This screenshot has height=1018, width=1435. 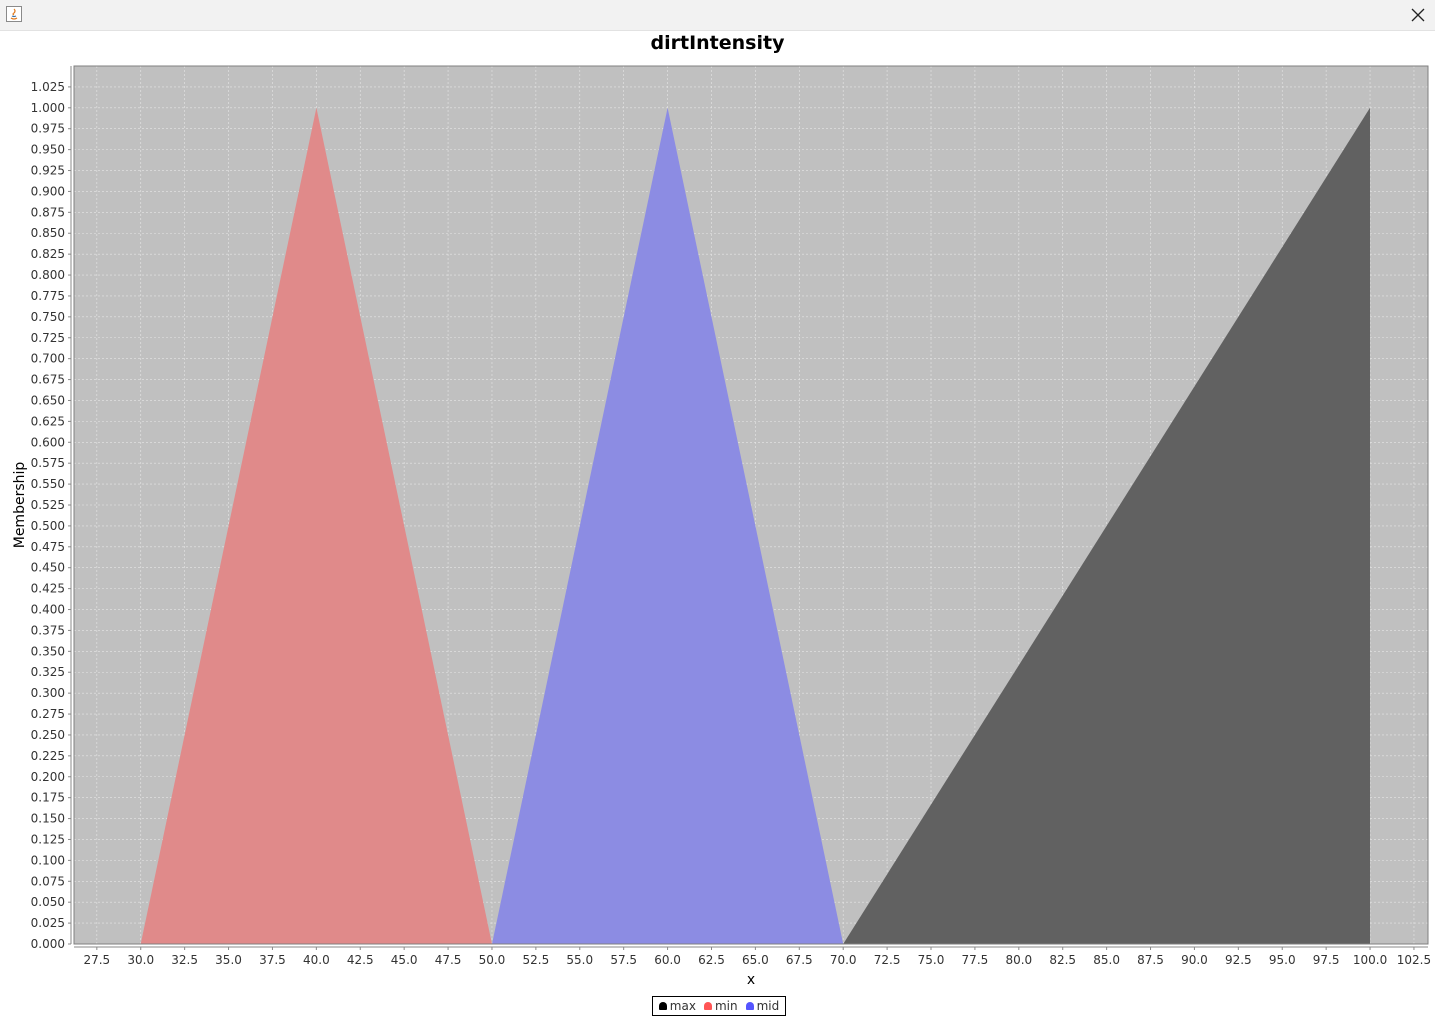 I want to click on y-tick-label: 0.675, so click(x=48, y=380).